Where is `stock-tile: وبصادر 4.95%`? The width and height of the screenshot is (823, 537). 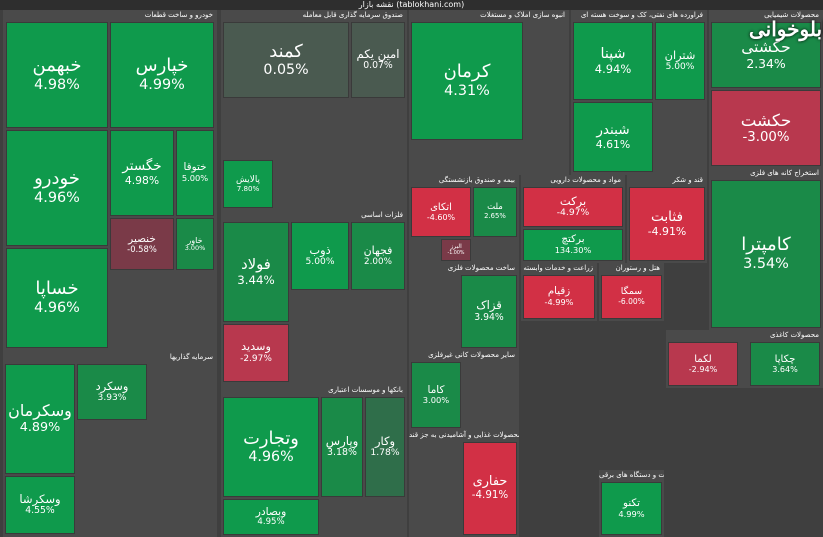 stock-tile: وبصادر 4.95% is located at coordinates (271, 517).